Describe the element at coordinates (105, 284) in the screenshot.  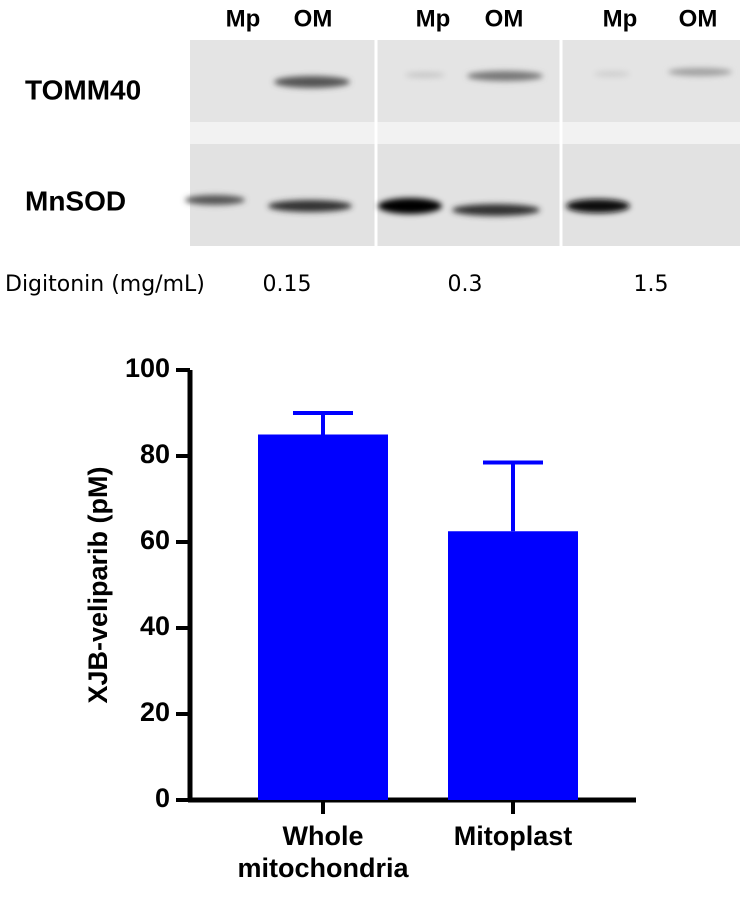
I see `condition-label: Digitonin (mg/mL)` at that location.